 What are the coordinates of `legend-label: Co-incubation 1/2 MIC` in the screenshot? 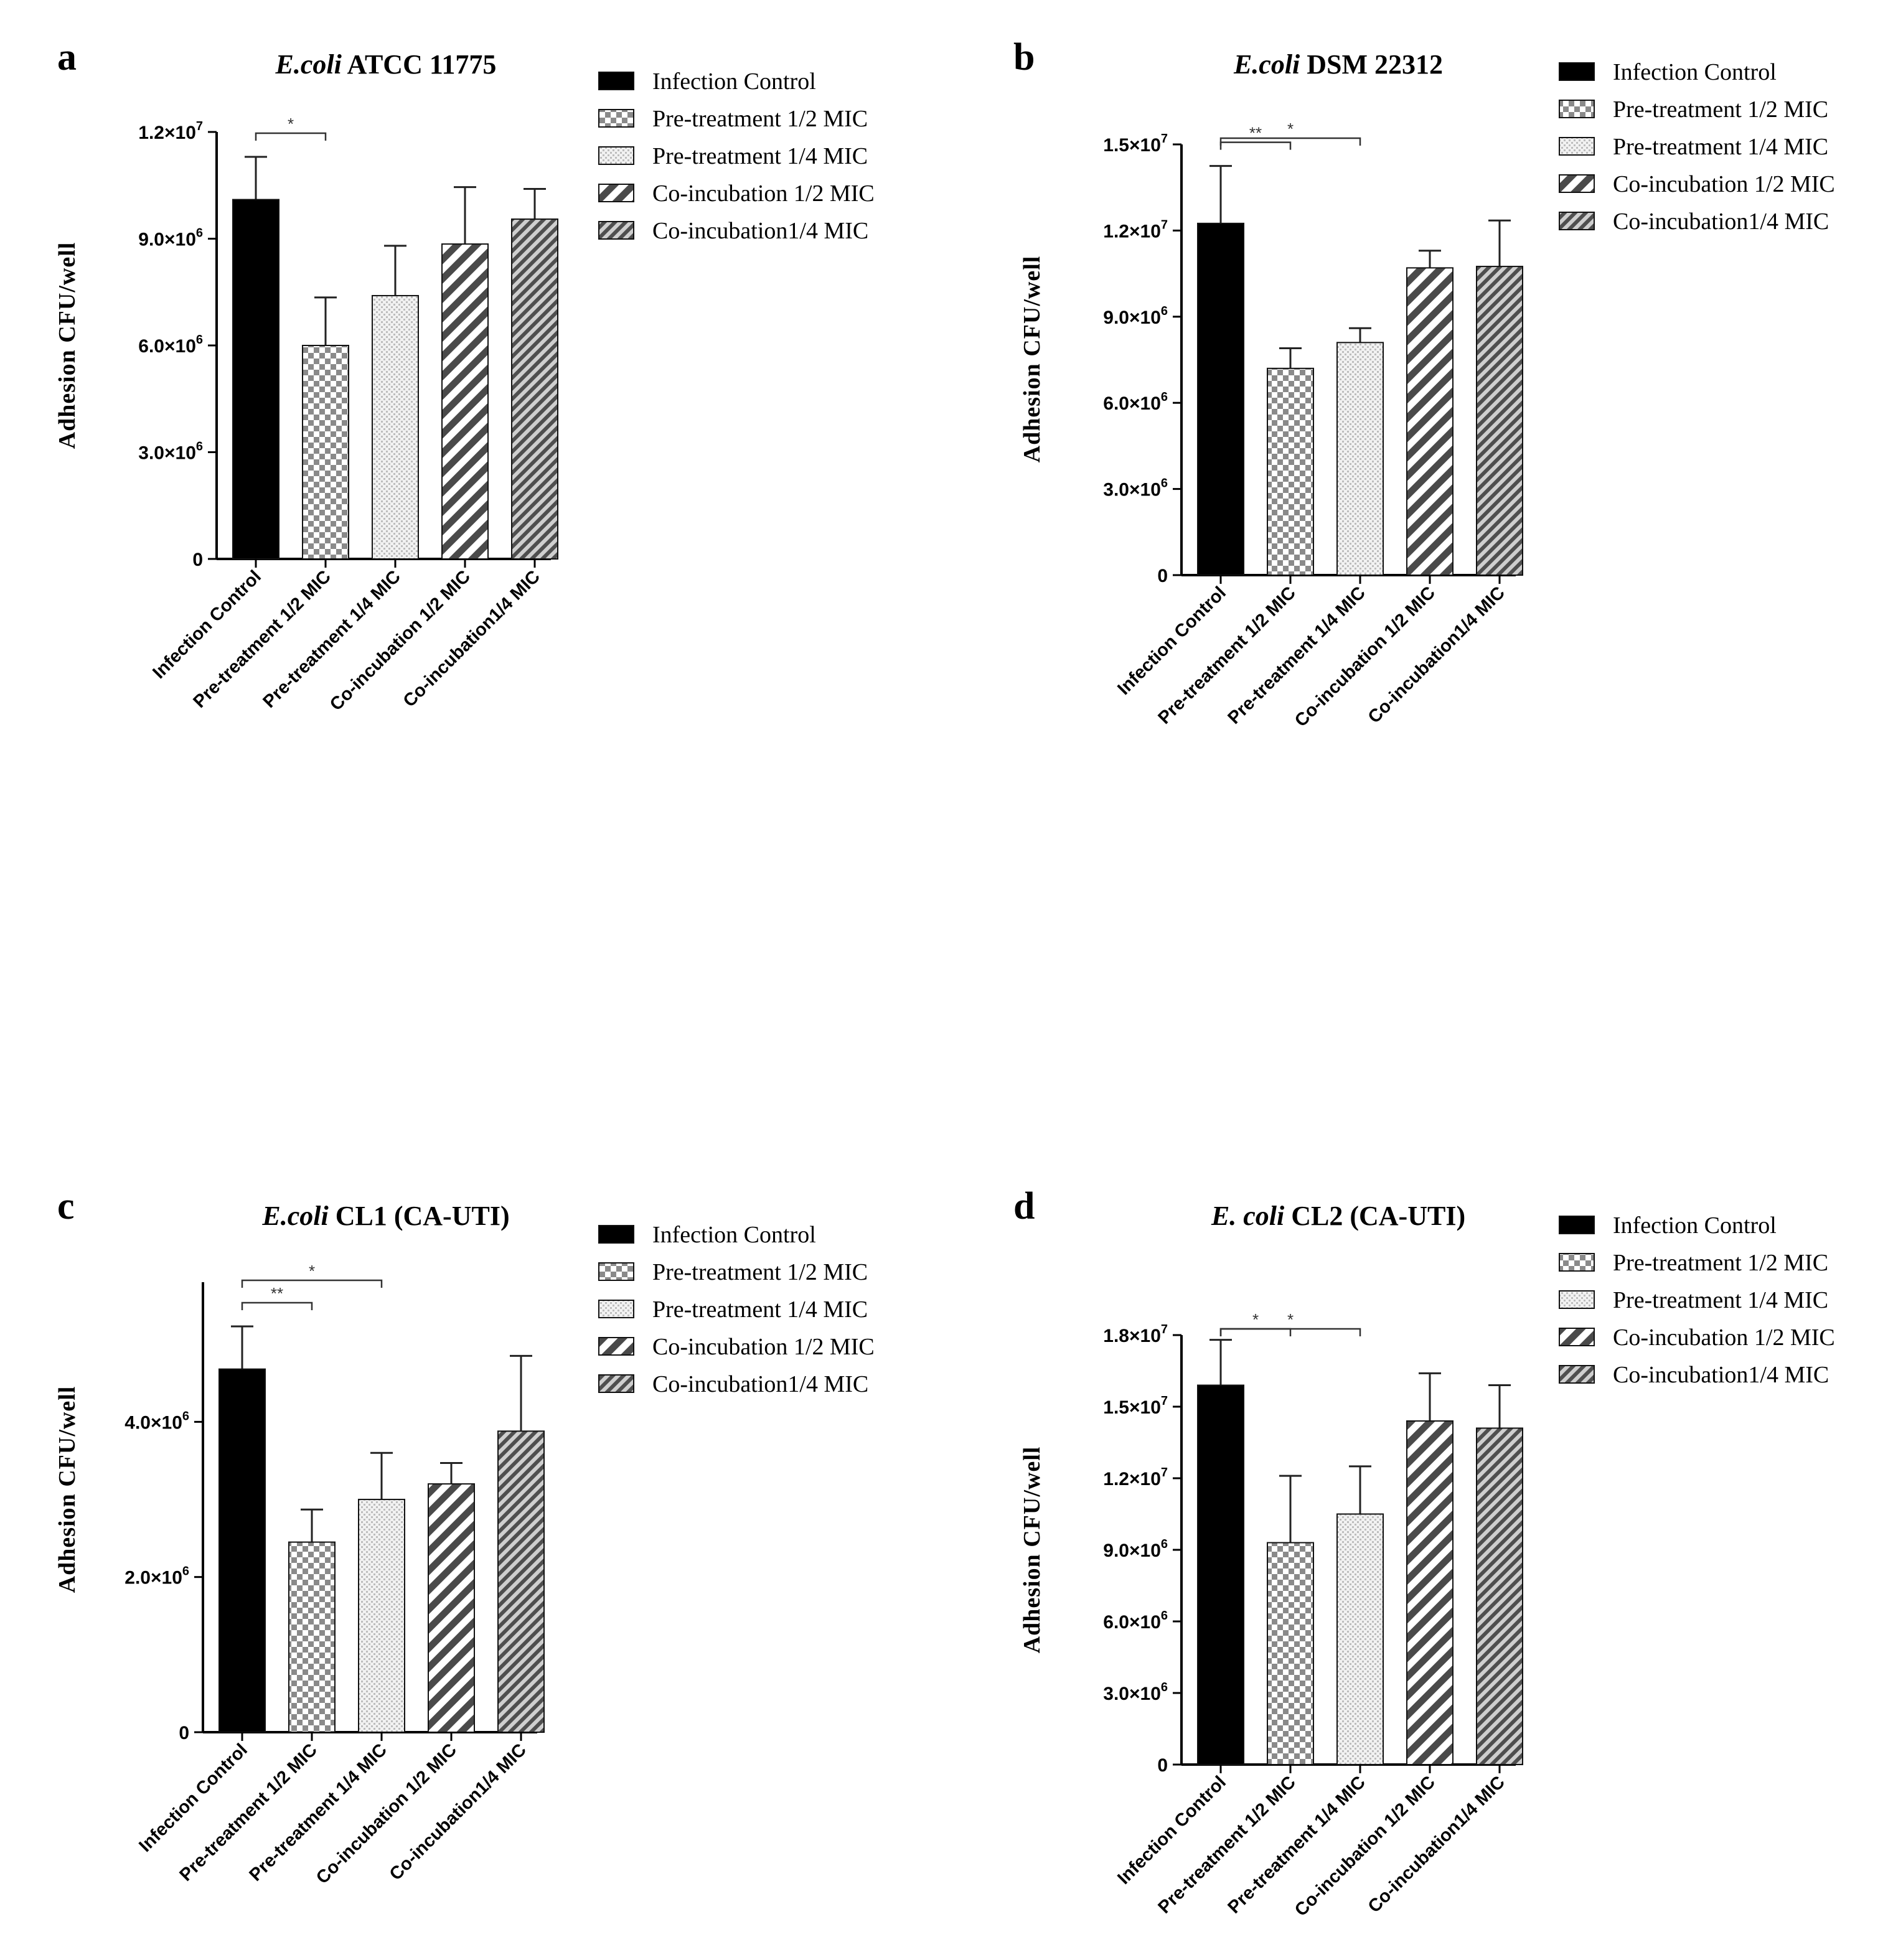 It's located at (763, 1347).